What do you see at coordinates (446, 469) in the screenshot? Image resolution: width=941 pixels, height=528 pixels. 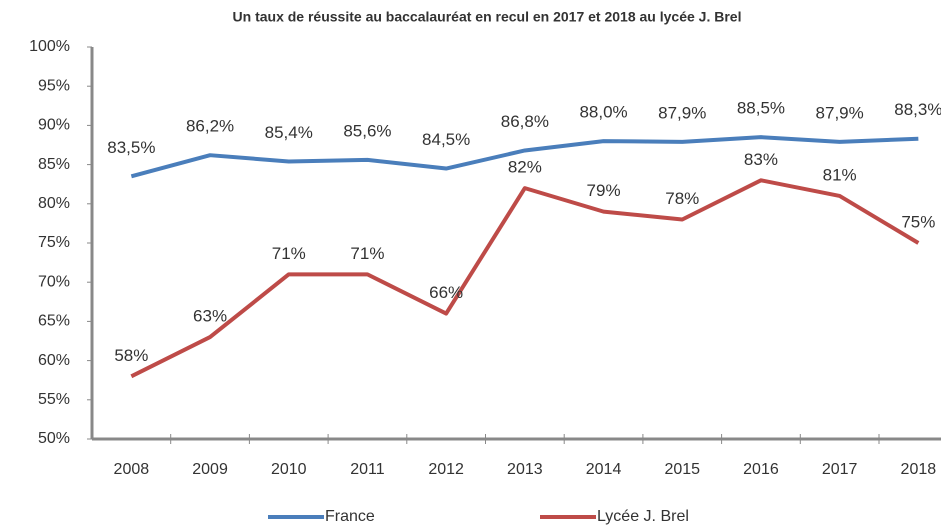 I see `x-tick-label: 2012` at bounding box center [446, 469].